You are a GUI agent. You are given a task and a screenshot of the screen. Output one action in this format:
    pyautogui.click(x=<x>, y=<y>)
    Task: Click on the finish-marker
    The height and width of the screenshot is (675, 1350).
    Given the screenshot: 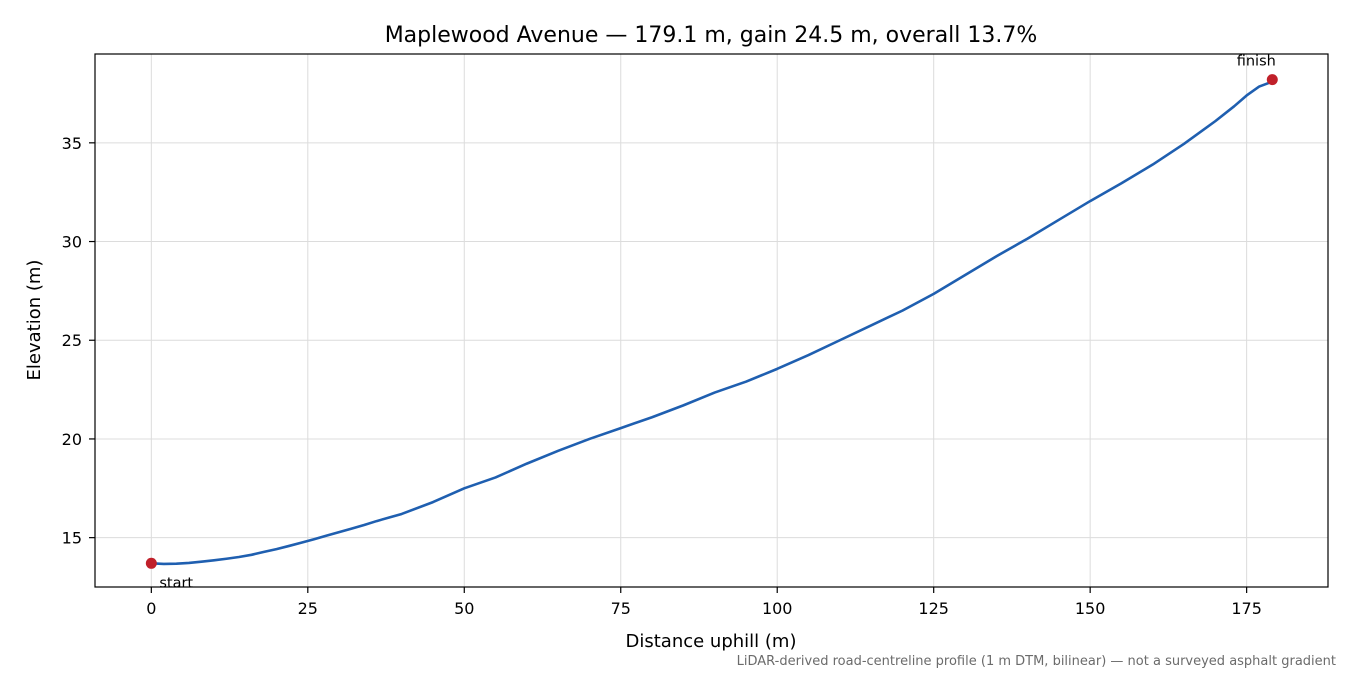 What is the action you would take?
    pyautogui.click(x=1272, y=80)
    